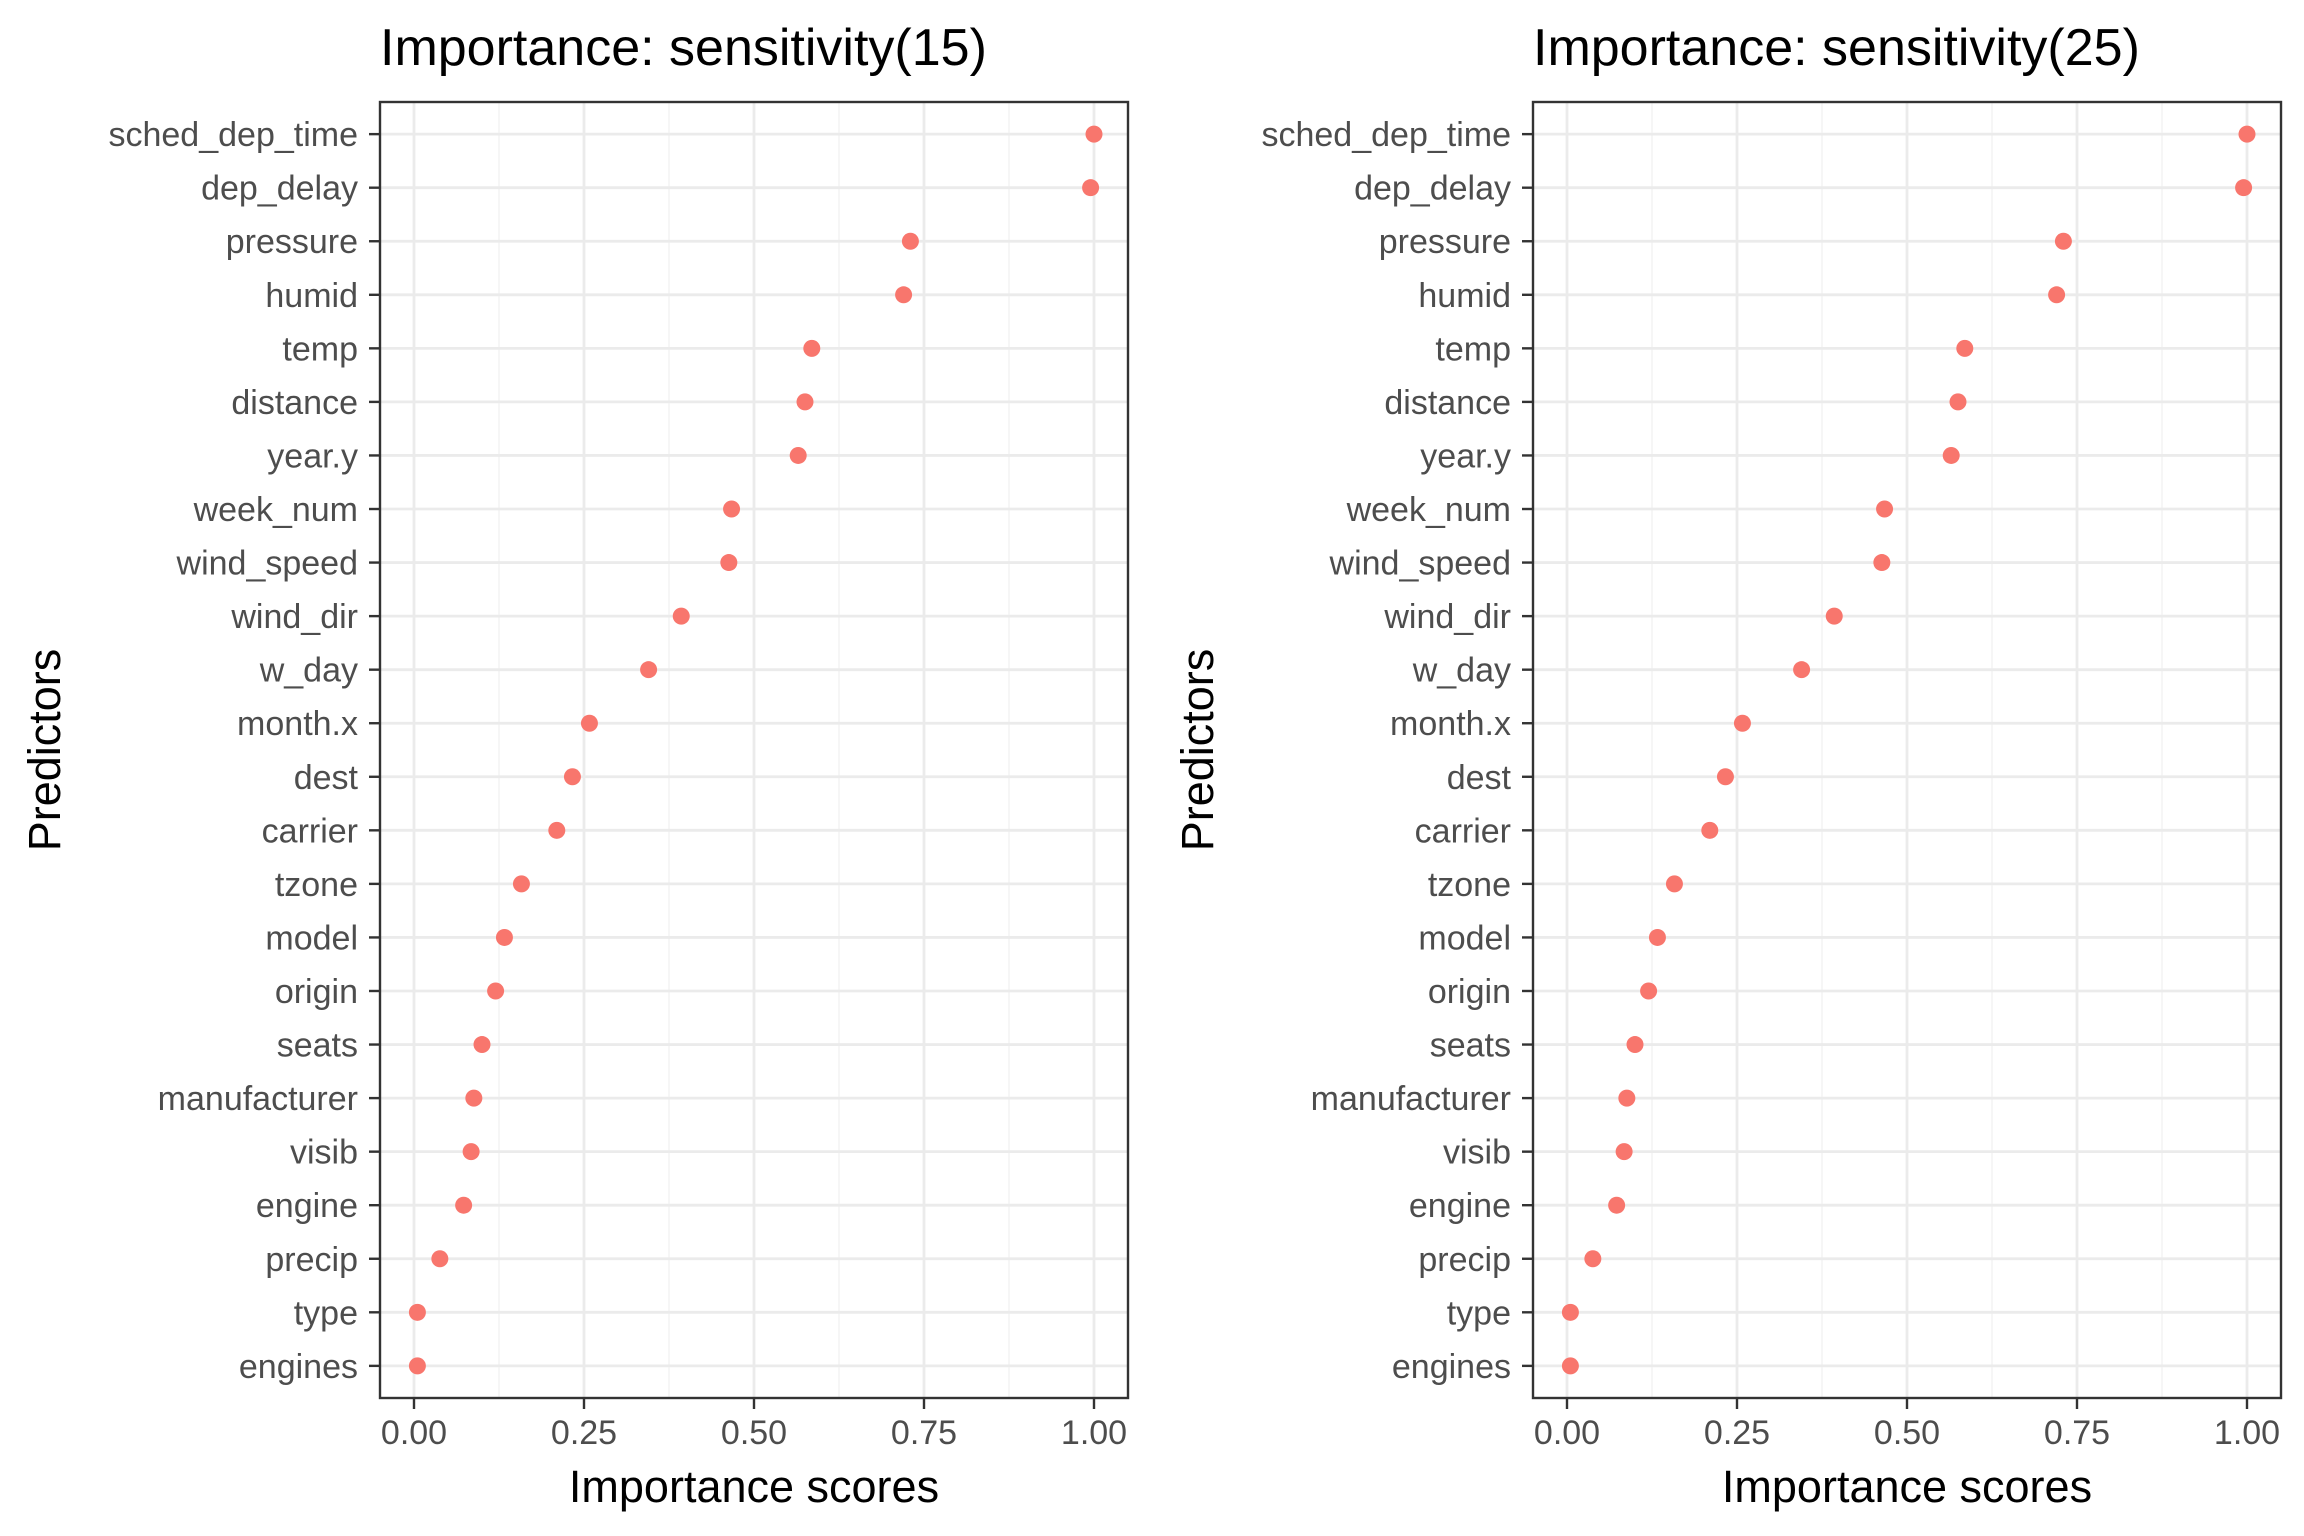  What do you see at coordinates (1469, 885) in the screenshot?
I see `y-tick-label: tzone` at bounding box center [1469, 885].